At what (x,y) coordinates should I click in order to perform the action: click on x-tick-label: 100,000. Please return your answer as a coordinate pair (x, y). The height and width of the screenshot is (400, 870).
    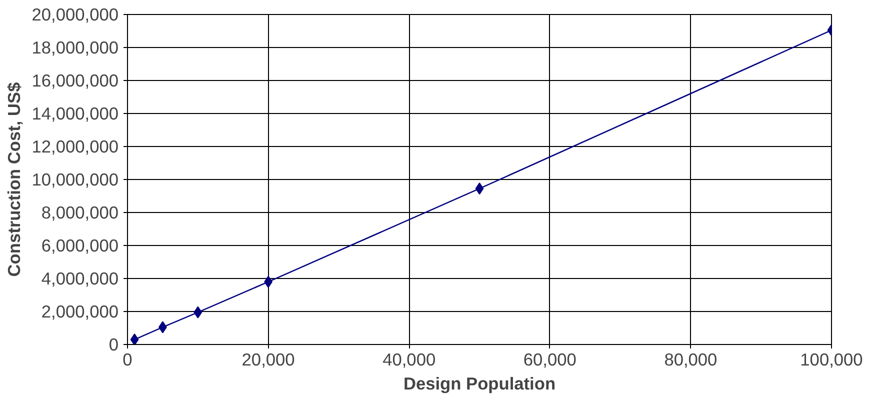
    Looking at the image, I should click on (831, 360).